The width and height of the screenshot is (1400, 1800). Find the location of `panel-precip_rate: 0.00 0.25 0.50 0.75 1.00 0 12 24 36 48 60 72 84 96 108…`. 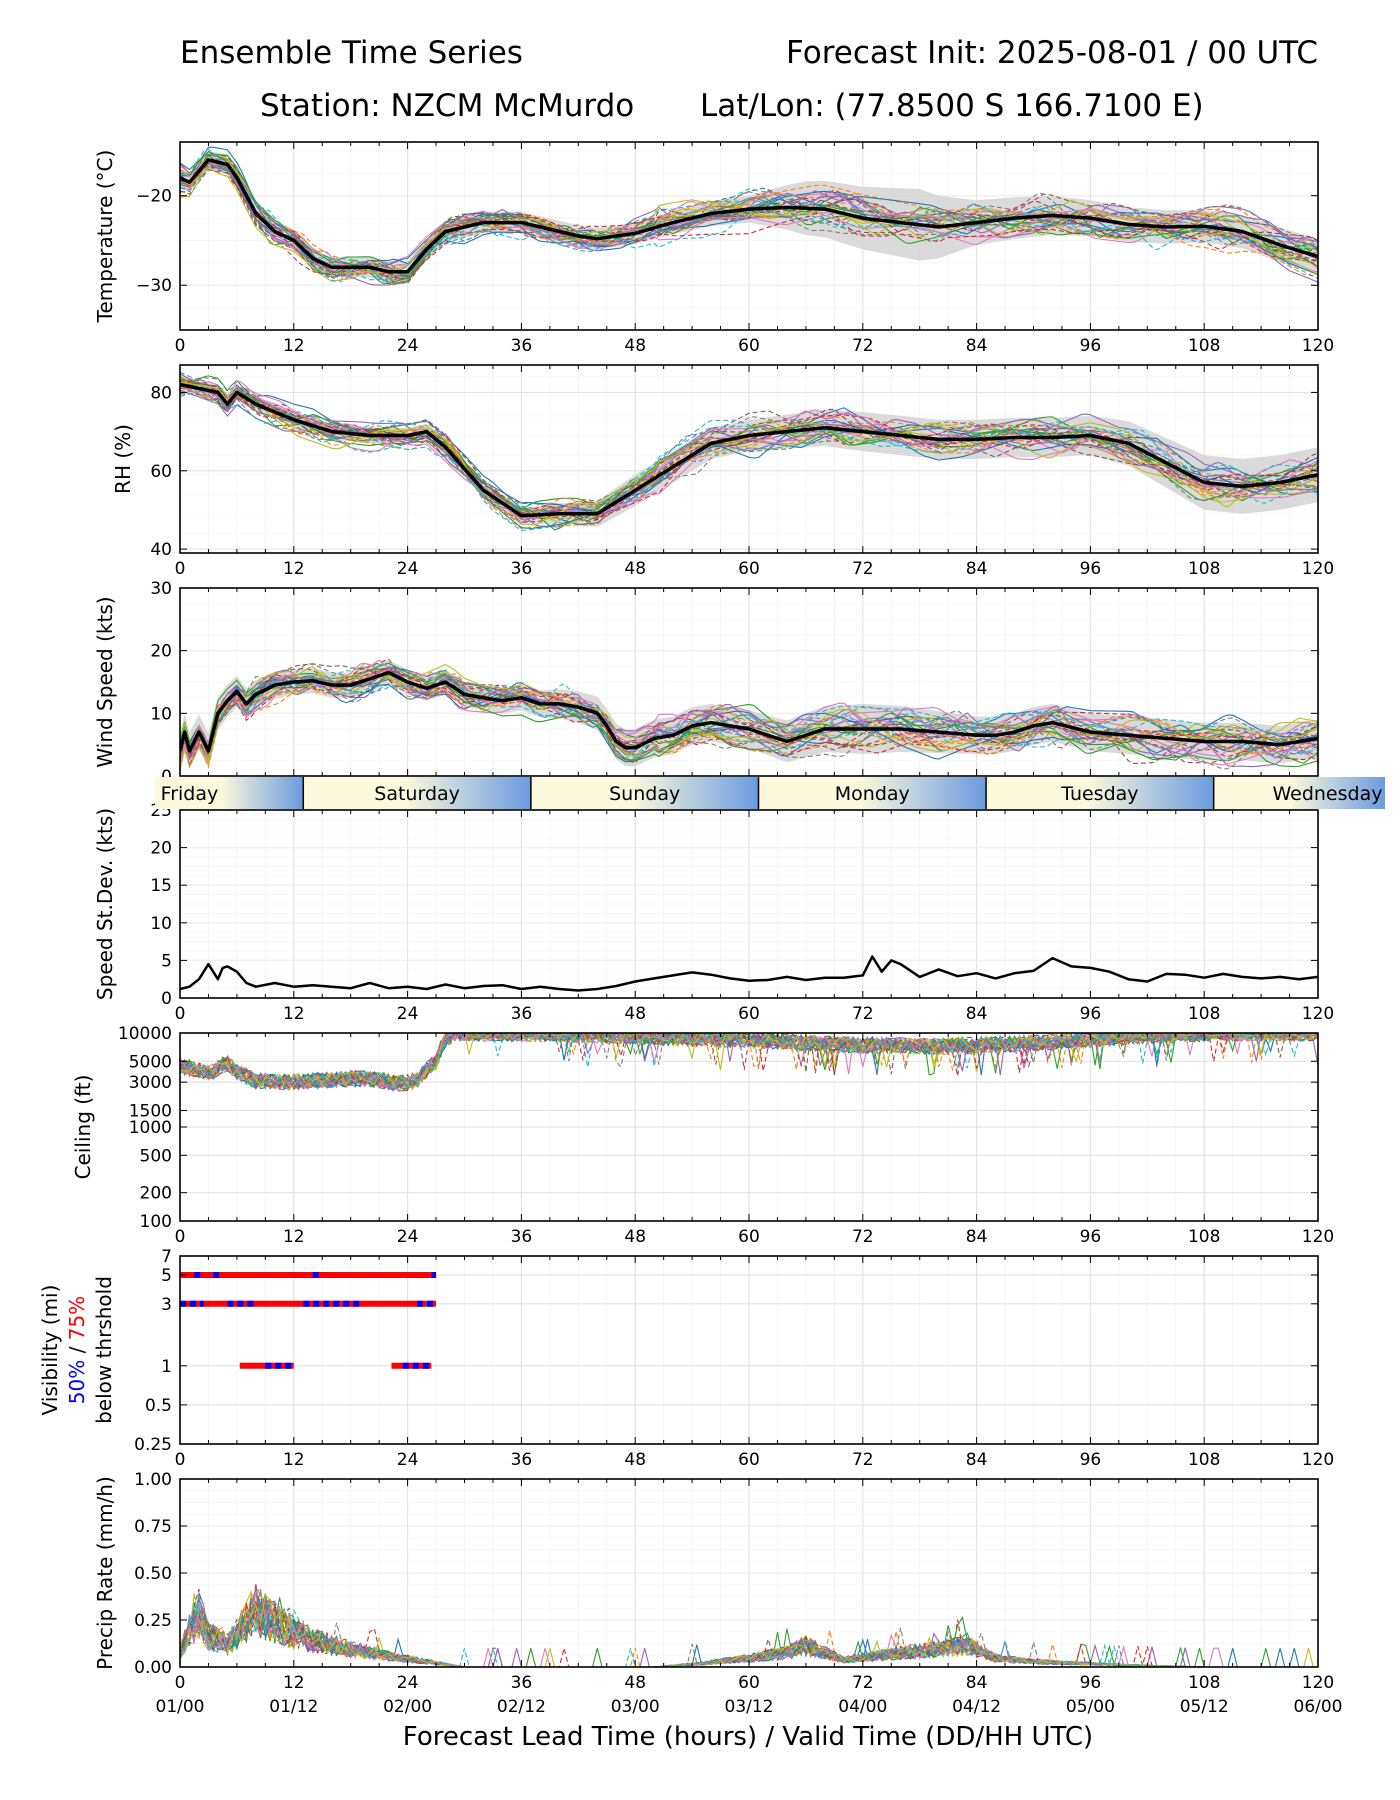

panel-precip_rate: 0.00 0.25 0.50 0.75 1.00 0 12 24 36 48 60 72 84 96 108… is located at coordinates (718, 1593).